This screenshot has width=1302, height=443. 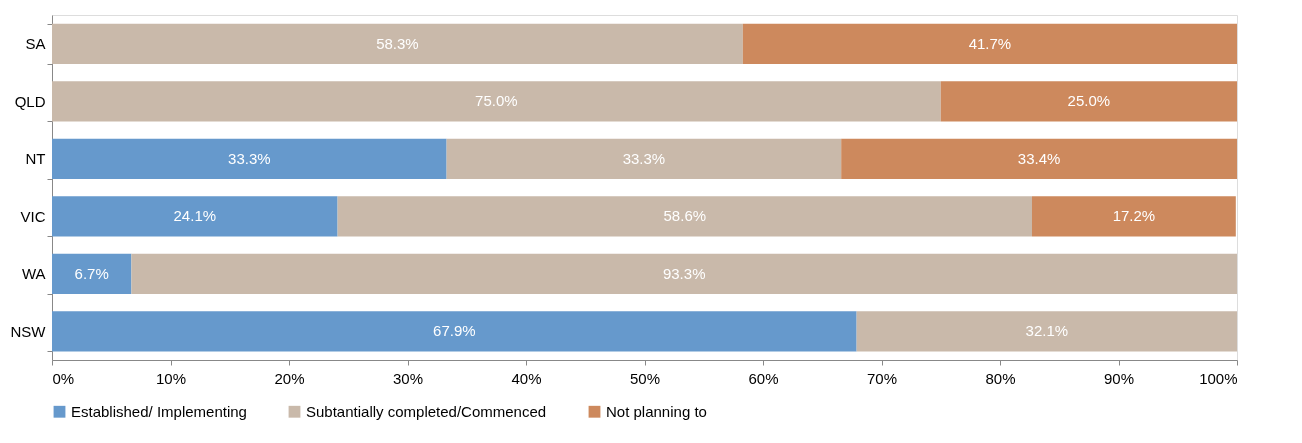 I want to click on data-label: 93.3%, so click(x=684, y=273).